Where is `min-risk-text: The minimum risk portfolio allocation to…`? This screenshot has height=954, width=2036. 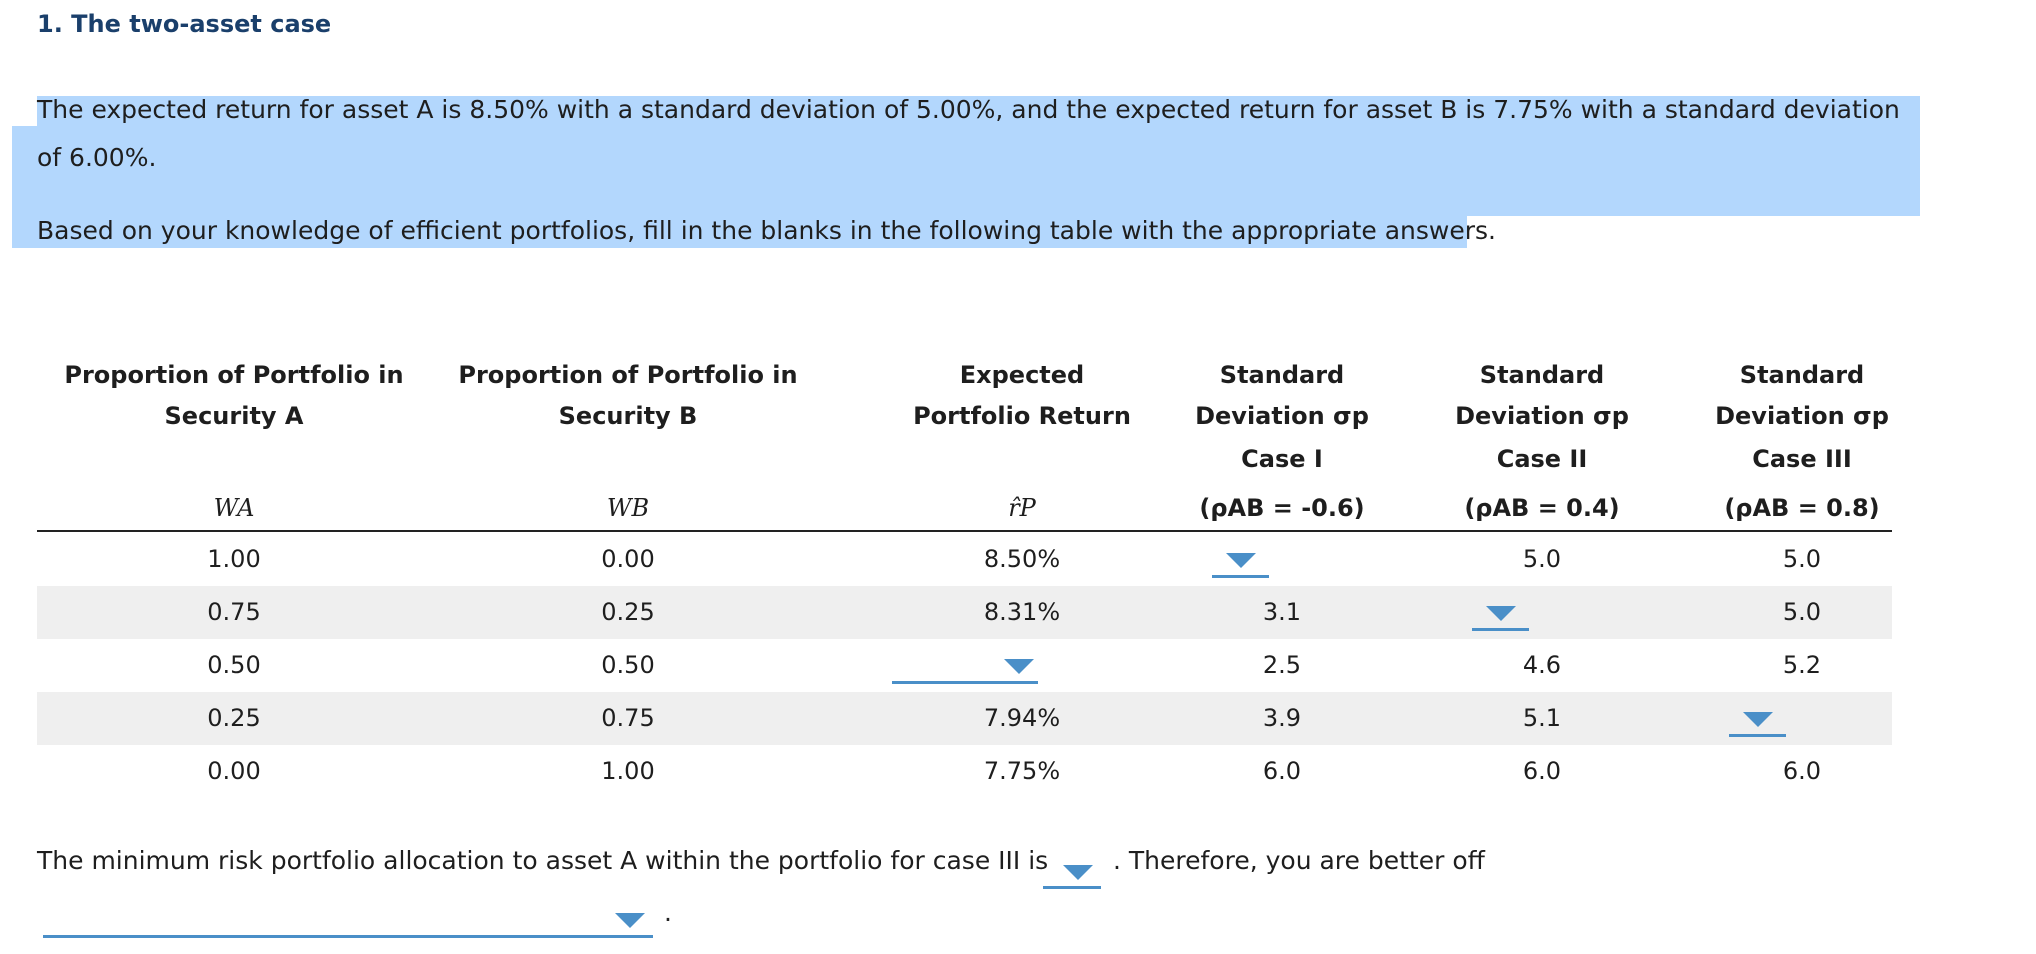
min-risk-text: The minimum risk portfolio allocation to… is located at coordinates (543, 860).